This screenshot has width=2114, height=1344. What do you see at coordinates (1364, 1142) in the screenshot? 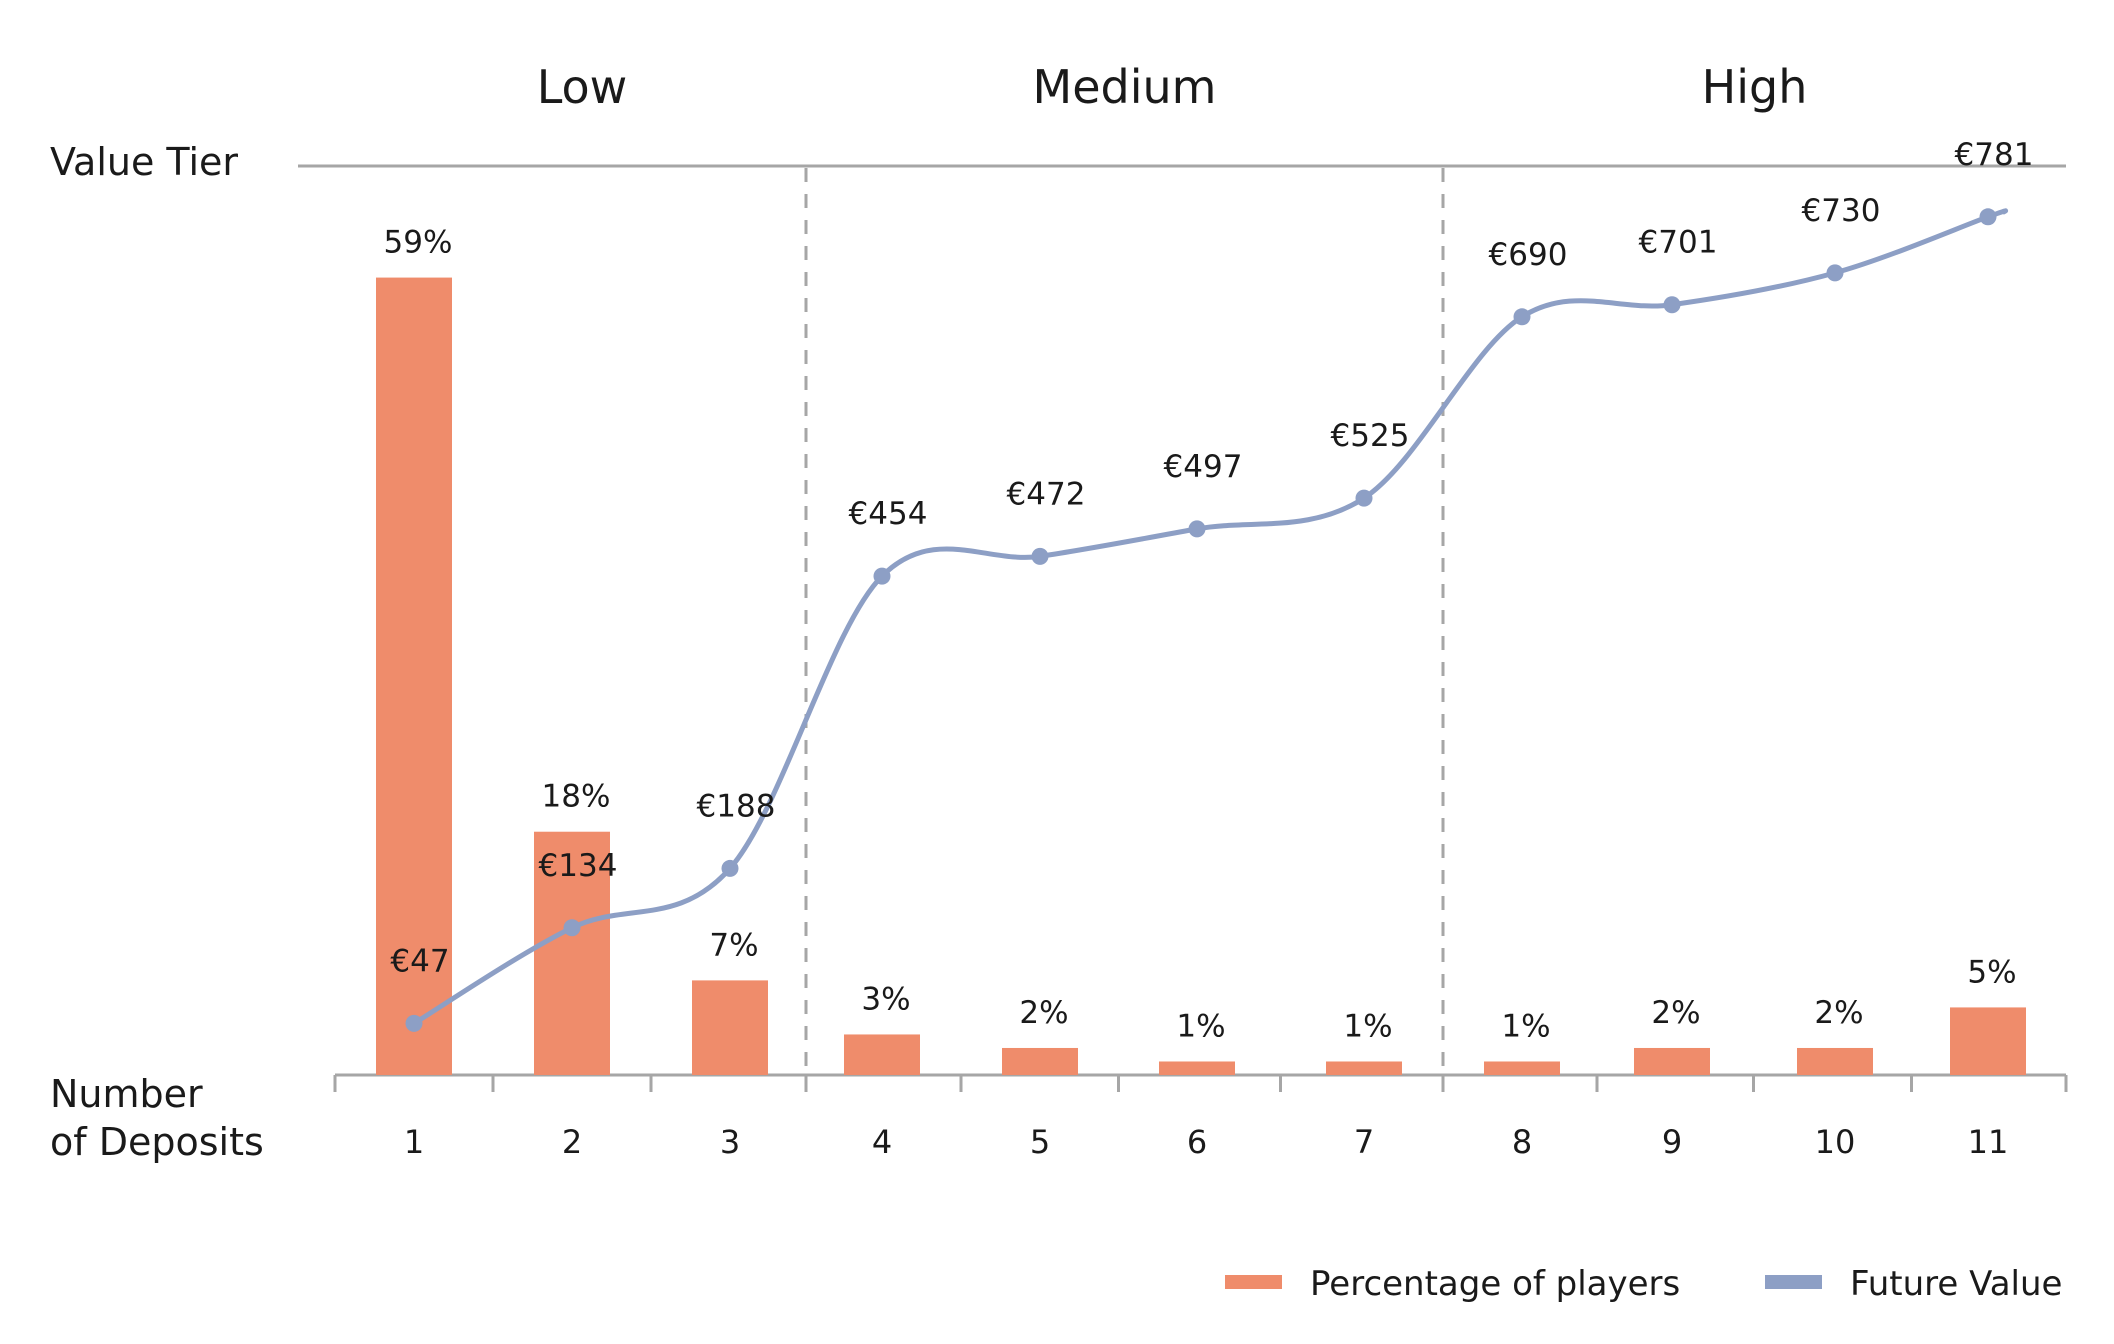
I see `x-tick-label-7: 7` at bounding box center [1364, 1142].